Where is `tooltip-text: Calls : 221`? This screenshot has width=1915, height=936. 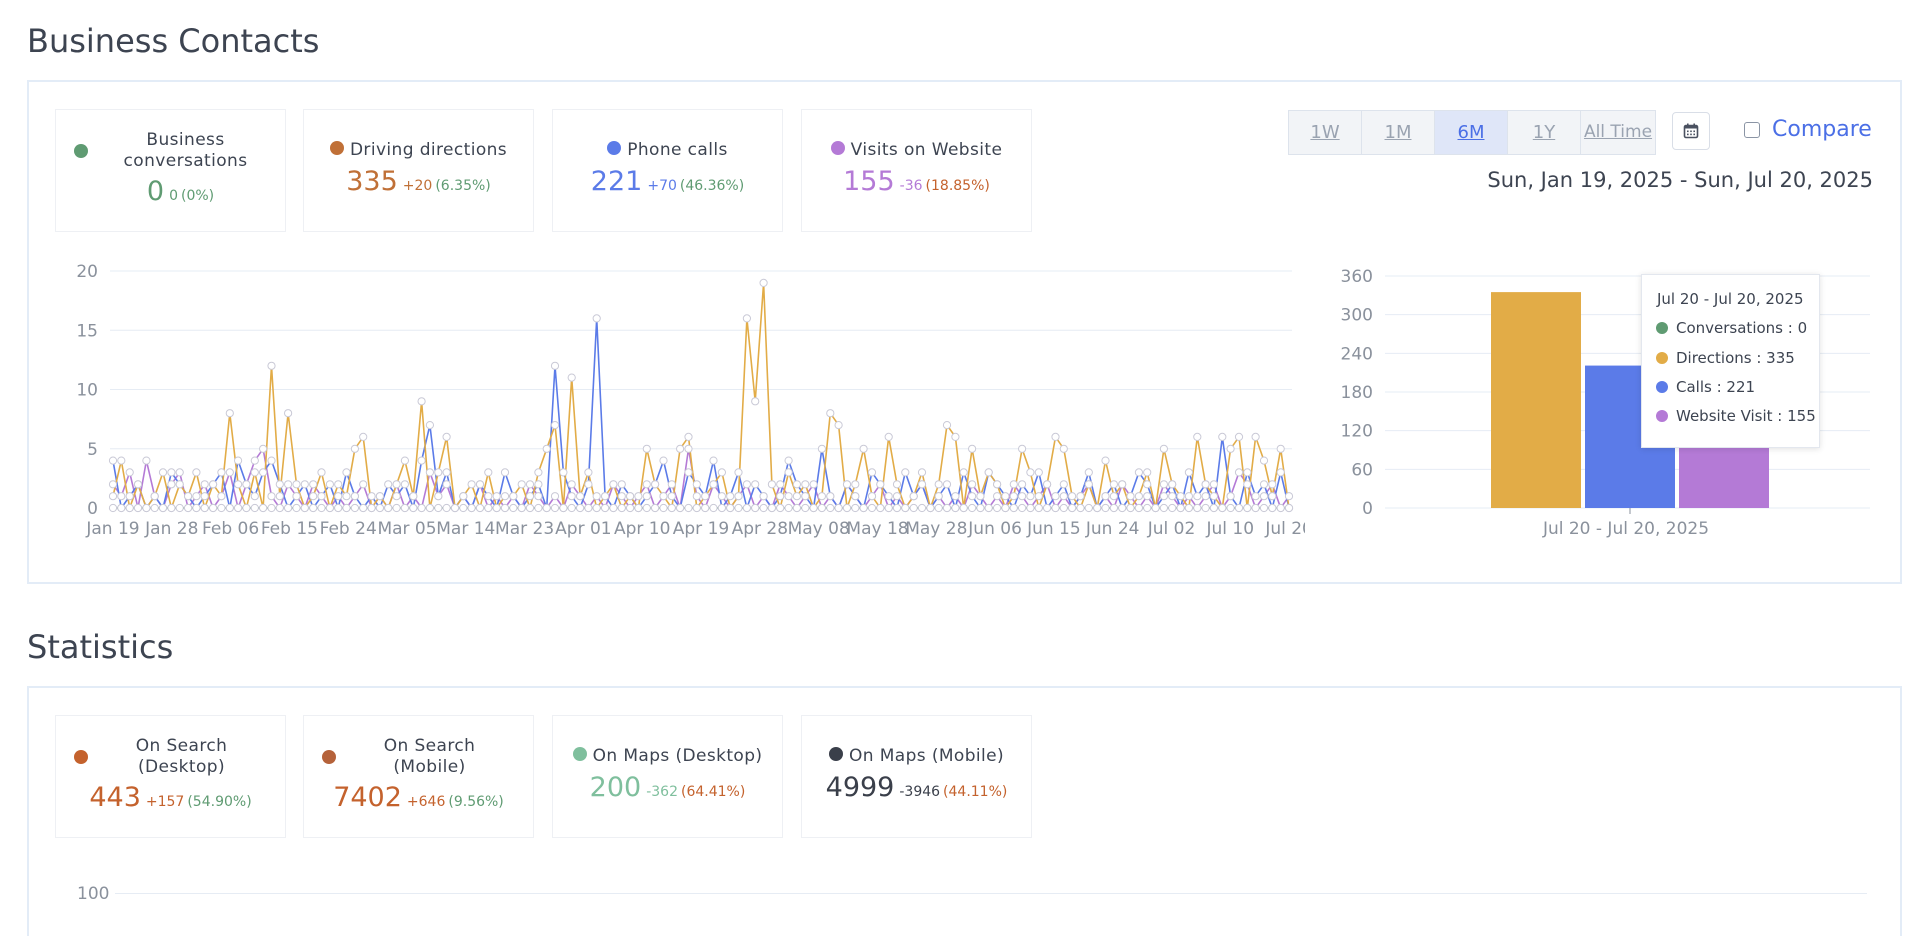 tooltip-text: Calls : 221 is located at coordinates (1716, 387).